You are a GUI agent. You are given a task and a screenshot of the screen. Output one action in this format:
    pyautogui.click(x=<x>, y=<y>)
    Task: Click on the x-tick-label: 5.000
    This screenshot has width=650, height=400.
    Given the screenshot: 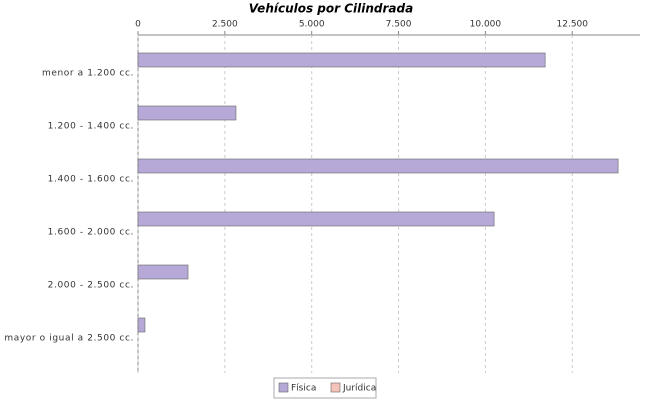 What is the action you would take?
    pyautogui.click(x=312, y=25)
    